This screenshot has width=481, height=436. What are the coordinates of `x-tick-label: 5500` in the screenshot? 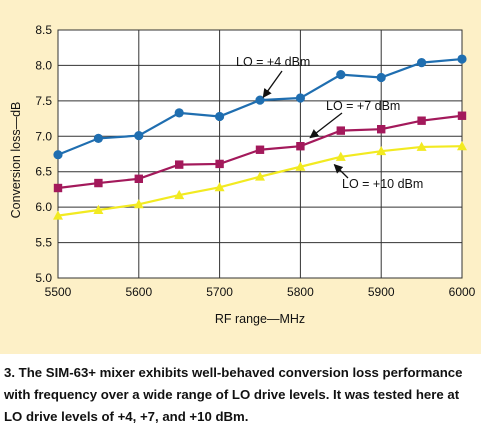 It's located at (58, 292).